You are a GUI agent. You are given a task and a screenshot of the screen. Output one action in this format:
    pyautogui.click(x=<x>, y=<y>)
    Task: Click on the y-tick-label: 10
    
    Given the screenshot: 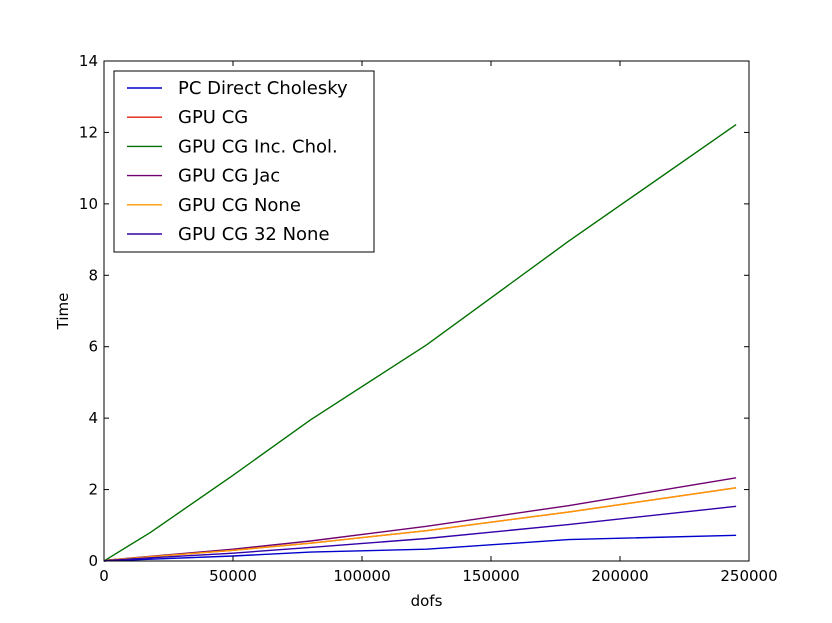 What is the action you would take?
    pyautogui.click(x=88, y=204)
    